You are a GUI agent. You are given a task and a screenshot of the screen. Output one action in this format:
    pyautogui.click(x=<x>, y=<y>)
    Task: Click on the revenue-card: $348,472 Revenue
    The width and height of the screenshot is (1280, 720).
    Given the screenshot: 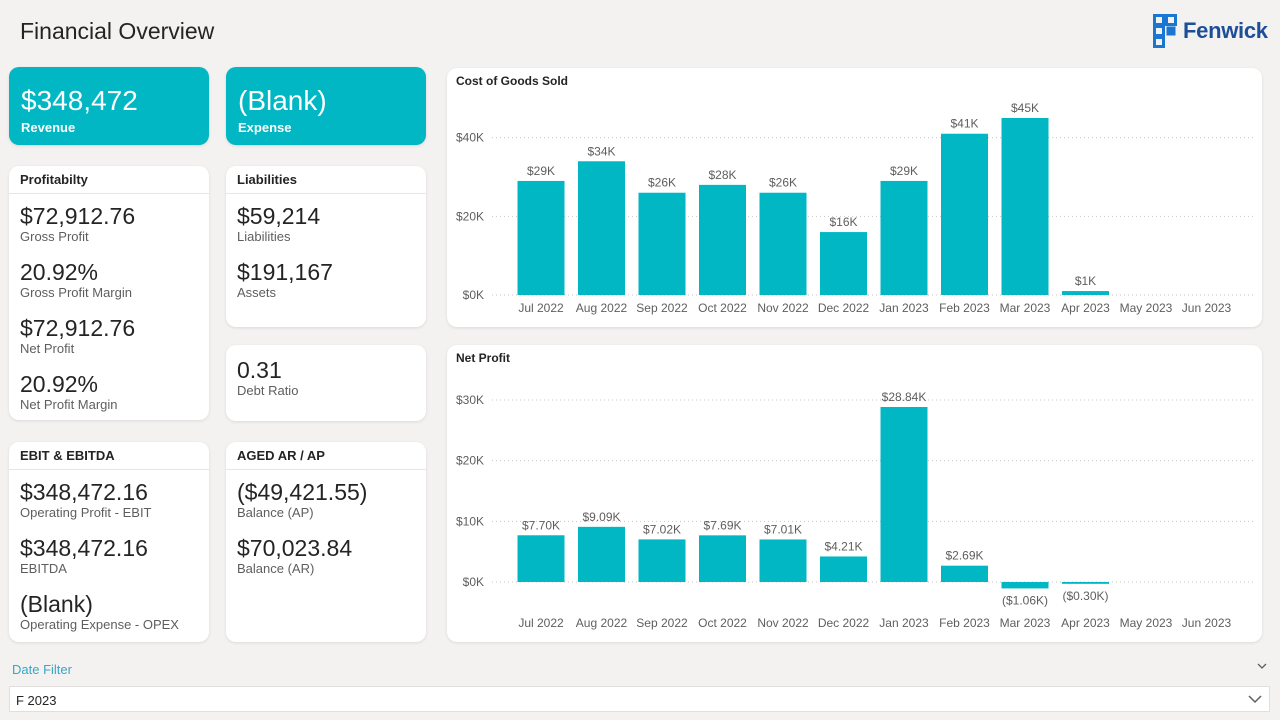 What is the action you would take?
    pyautogui.click(x=109, y=106)
    